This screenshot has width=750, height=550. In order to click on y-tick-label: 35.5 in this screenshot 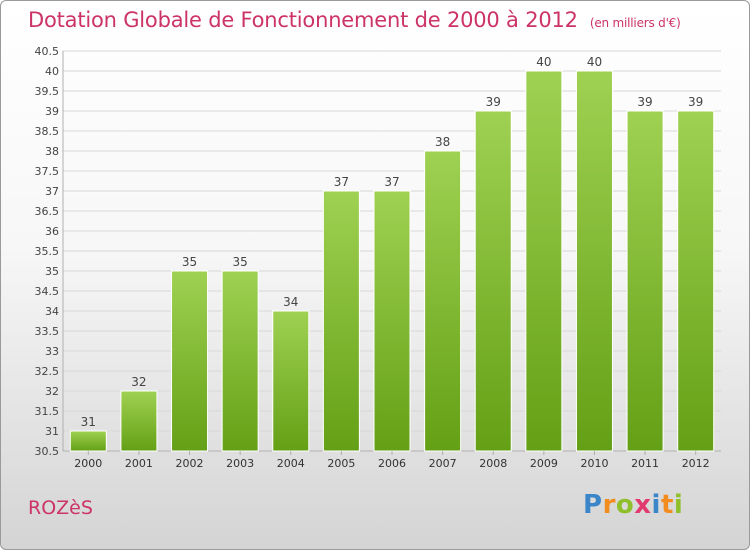, I will do `click(47, 251)`.